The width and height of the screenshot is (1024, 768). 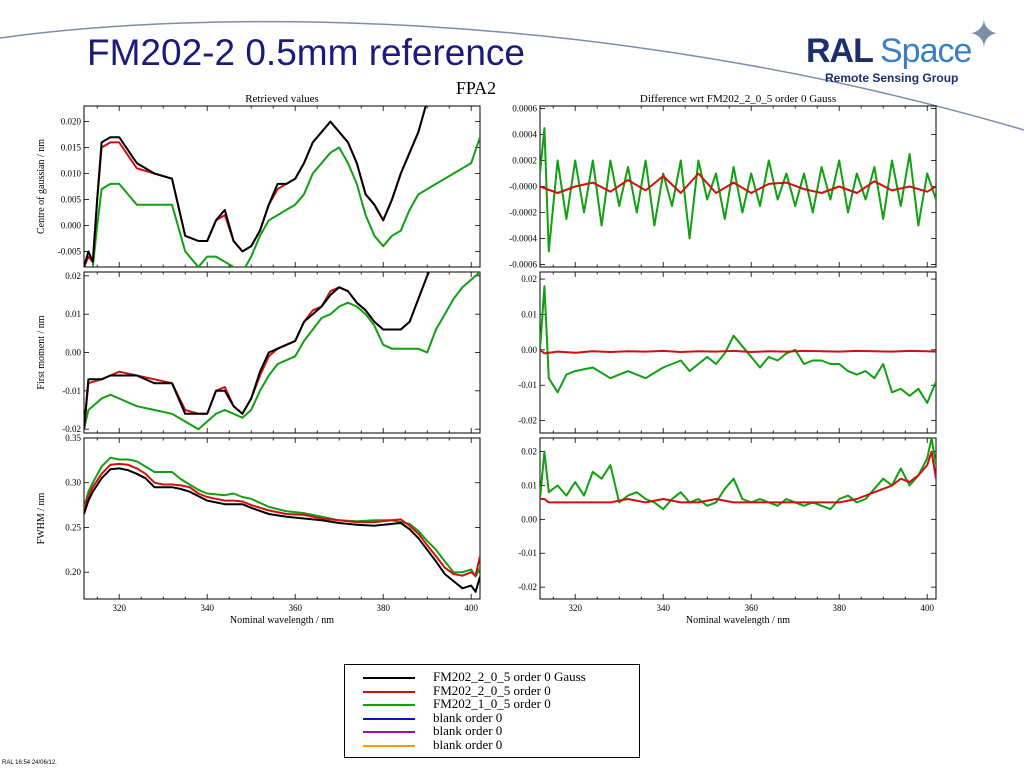 What do you see at coordinates (73, 527) in the screenshot?
I see `y-tick-label: 0.25` at bounding box center [73, 527].